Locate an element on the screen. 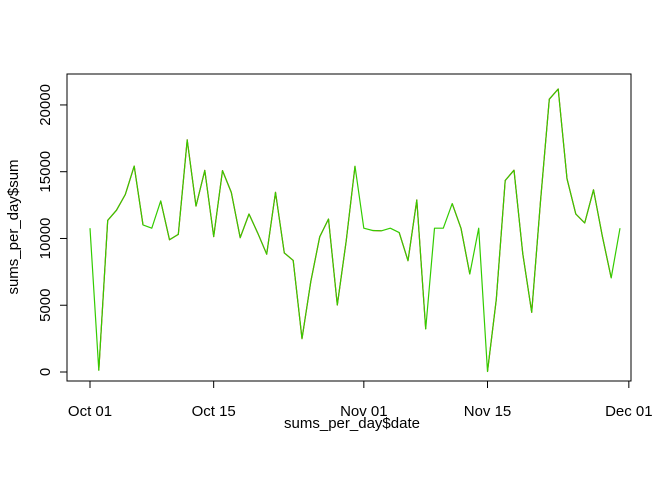 Image resolution: width=672 pixels, height=480 pixels. y-ticks: 0 5000 10000 15000 20000 is located at coordinates (52, 230).